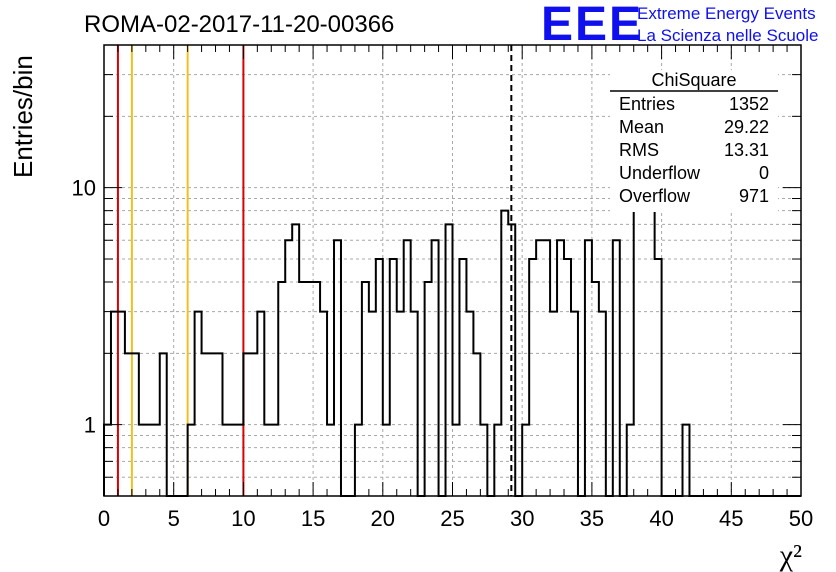 The width and height of the screenshot is (836, 572). What do you see at coordinates (243, 518) in the screenshot?
I see `x-tick-label: 10` at bounding box center [243, 518].